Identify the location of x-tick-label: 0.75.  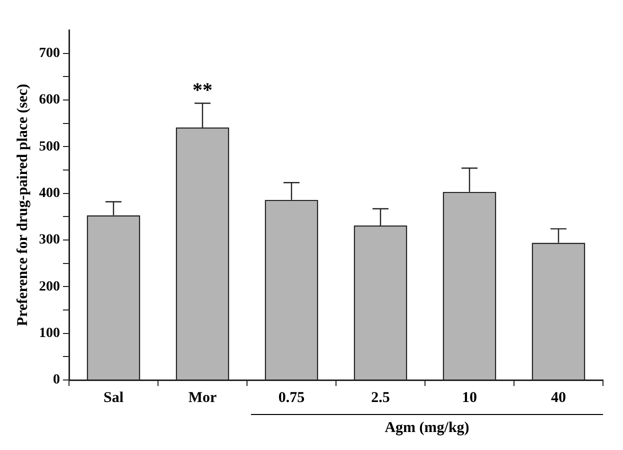
(291, 398).